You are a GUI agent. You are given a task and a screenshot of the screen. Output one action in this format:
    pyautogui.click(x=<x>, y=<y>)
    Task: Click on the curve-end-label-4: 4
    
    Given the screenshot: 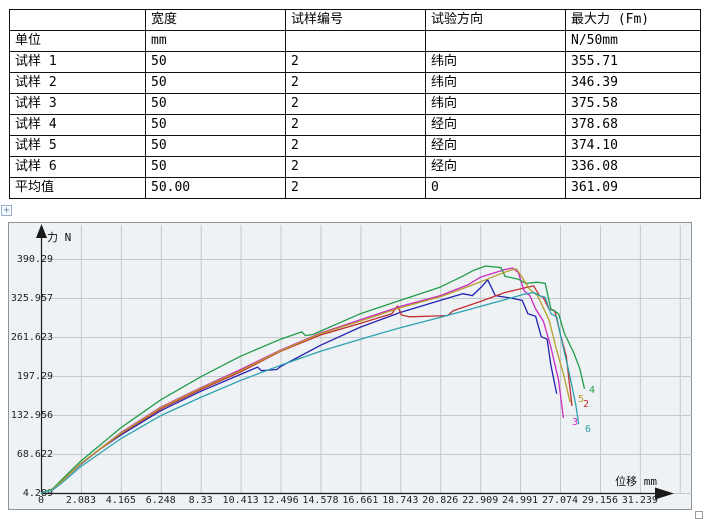 What is the action you would take?
    pyautogui.click(x=592, y=390)
    